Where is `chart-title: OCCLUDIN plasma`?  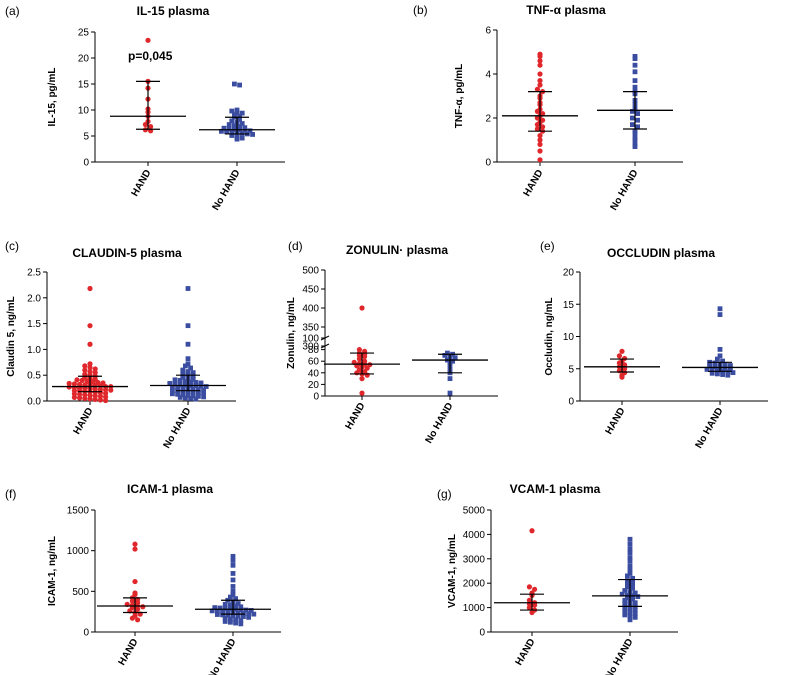
chart-title: OCCLUDIN plasma is located at coordinates (661, 253).